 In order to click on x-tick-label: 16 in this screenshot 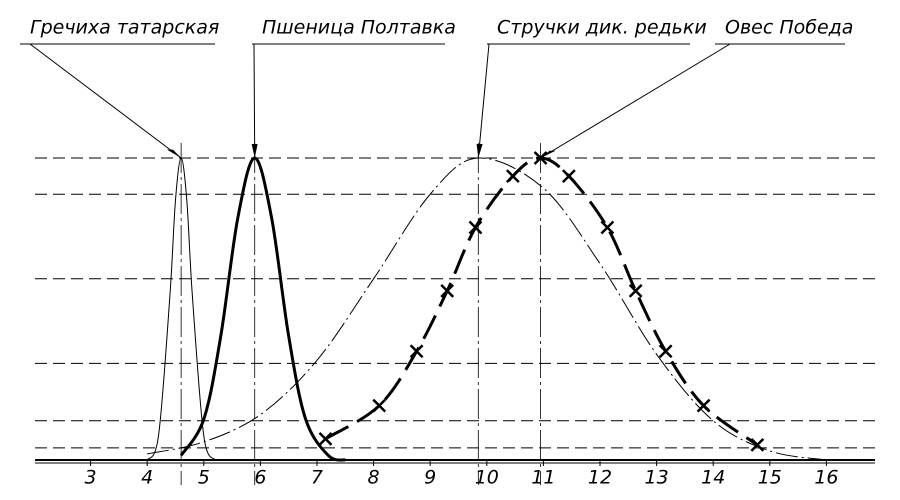, I will do `click(826, 478)`.